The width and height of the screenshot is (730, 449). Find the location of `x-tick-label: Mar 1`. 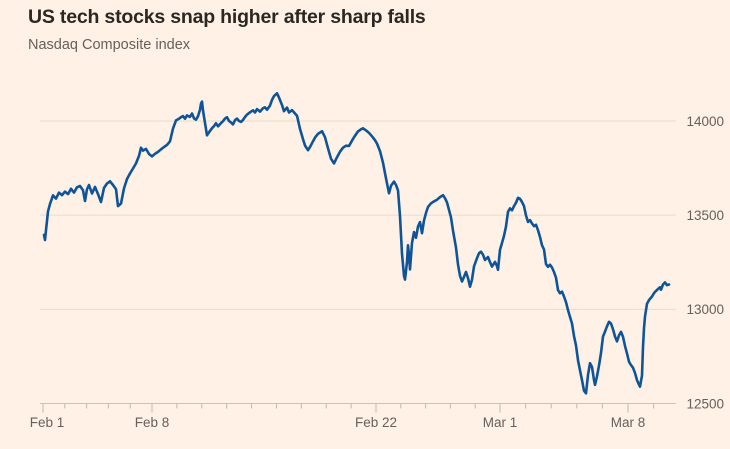

x-tick-label: Mar 1 is located at coordinates (500, 422).